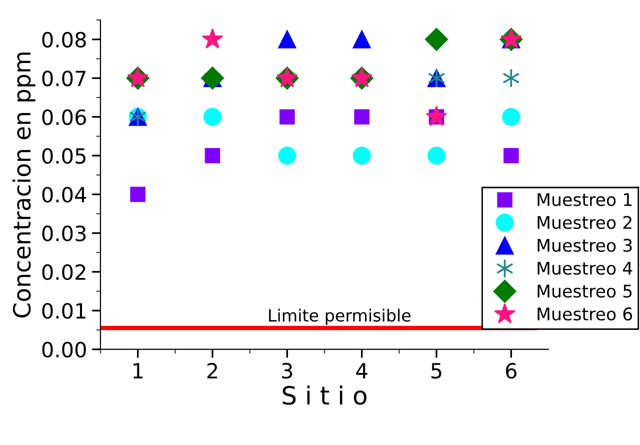 This screenshot has width=640, height=445. What do you see at coordinates (585, 245) in the screenshot?
I see `legend-label: Muestreo 3` at bounding box center [585, 245].